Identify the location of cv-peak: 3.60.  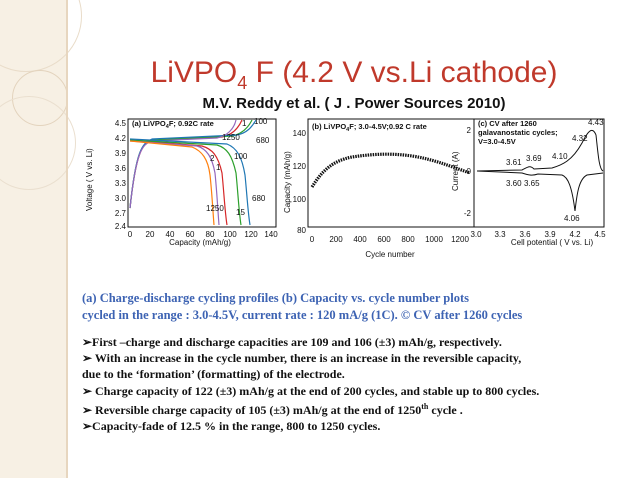
(514, 183).